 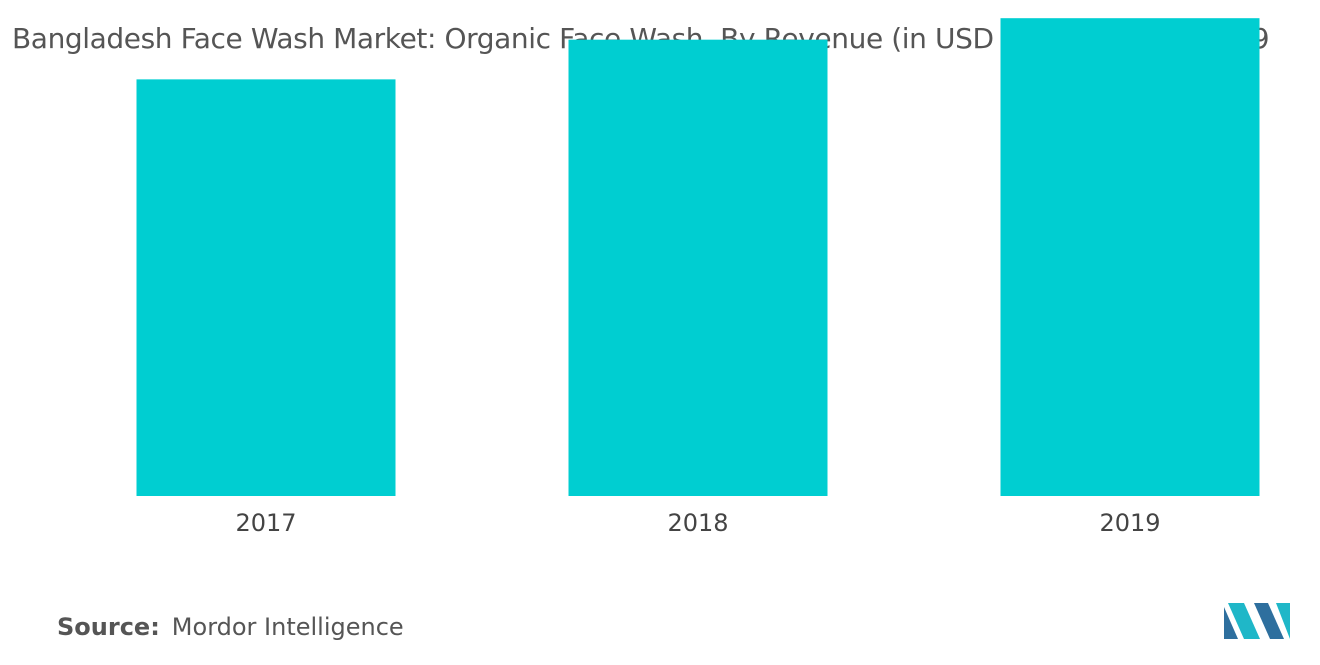 What do you see at coordinates (698, 268) in the screenshot?
I see `bar-2018` at bounding box center [698, 268].